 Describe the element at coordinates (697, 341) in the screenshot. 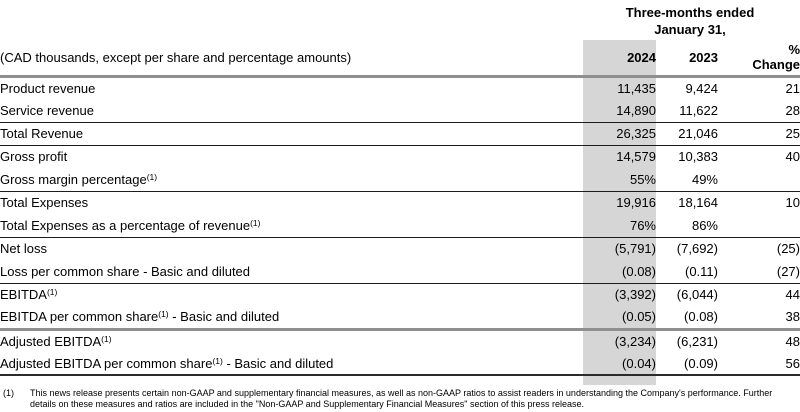

I see `value-2023: (6,231)` at that location.